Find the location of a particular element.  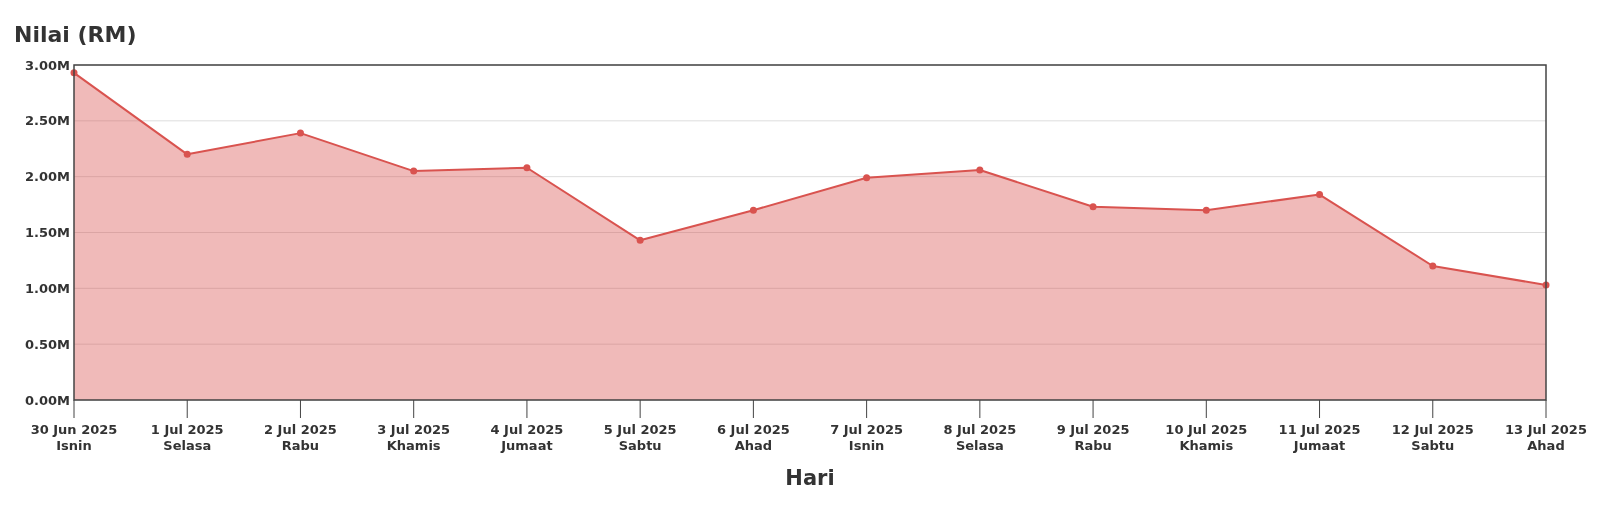

y-tick-label: 3.00M is located at coordinates (47, 65).